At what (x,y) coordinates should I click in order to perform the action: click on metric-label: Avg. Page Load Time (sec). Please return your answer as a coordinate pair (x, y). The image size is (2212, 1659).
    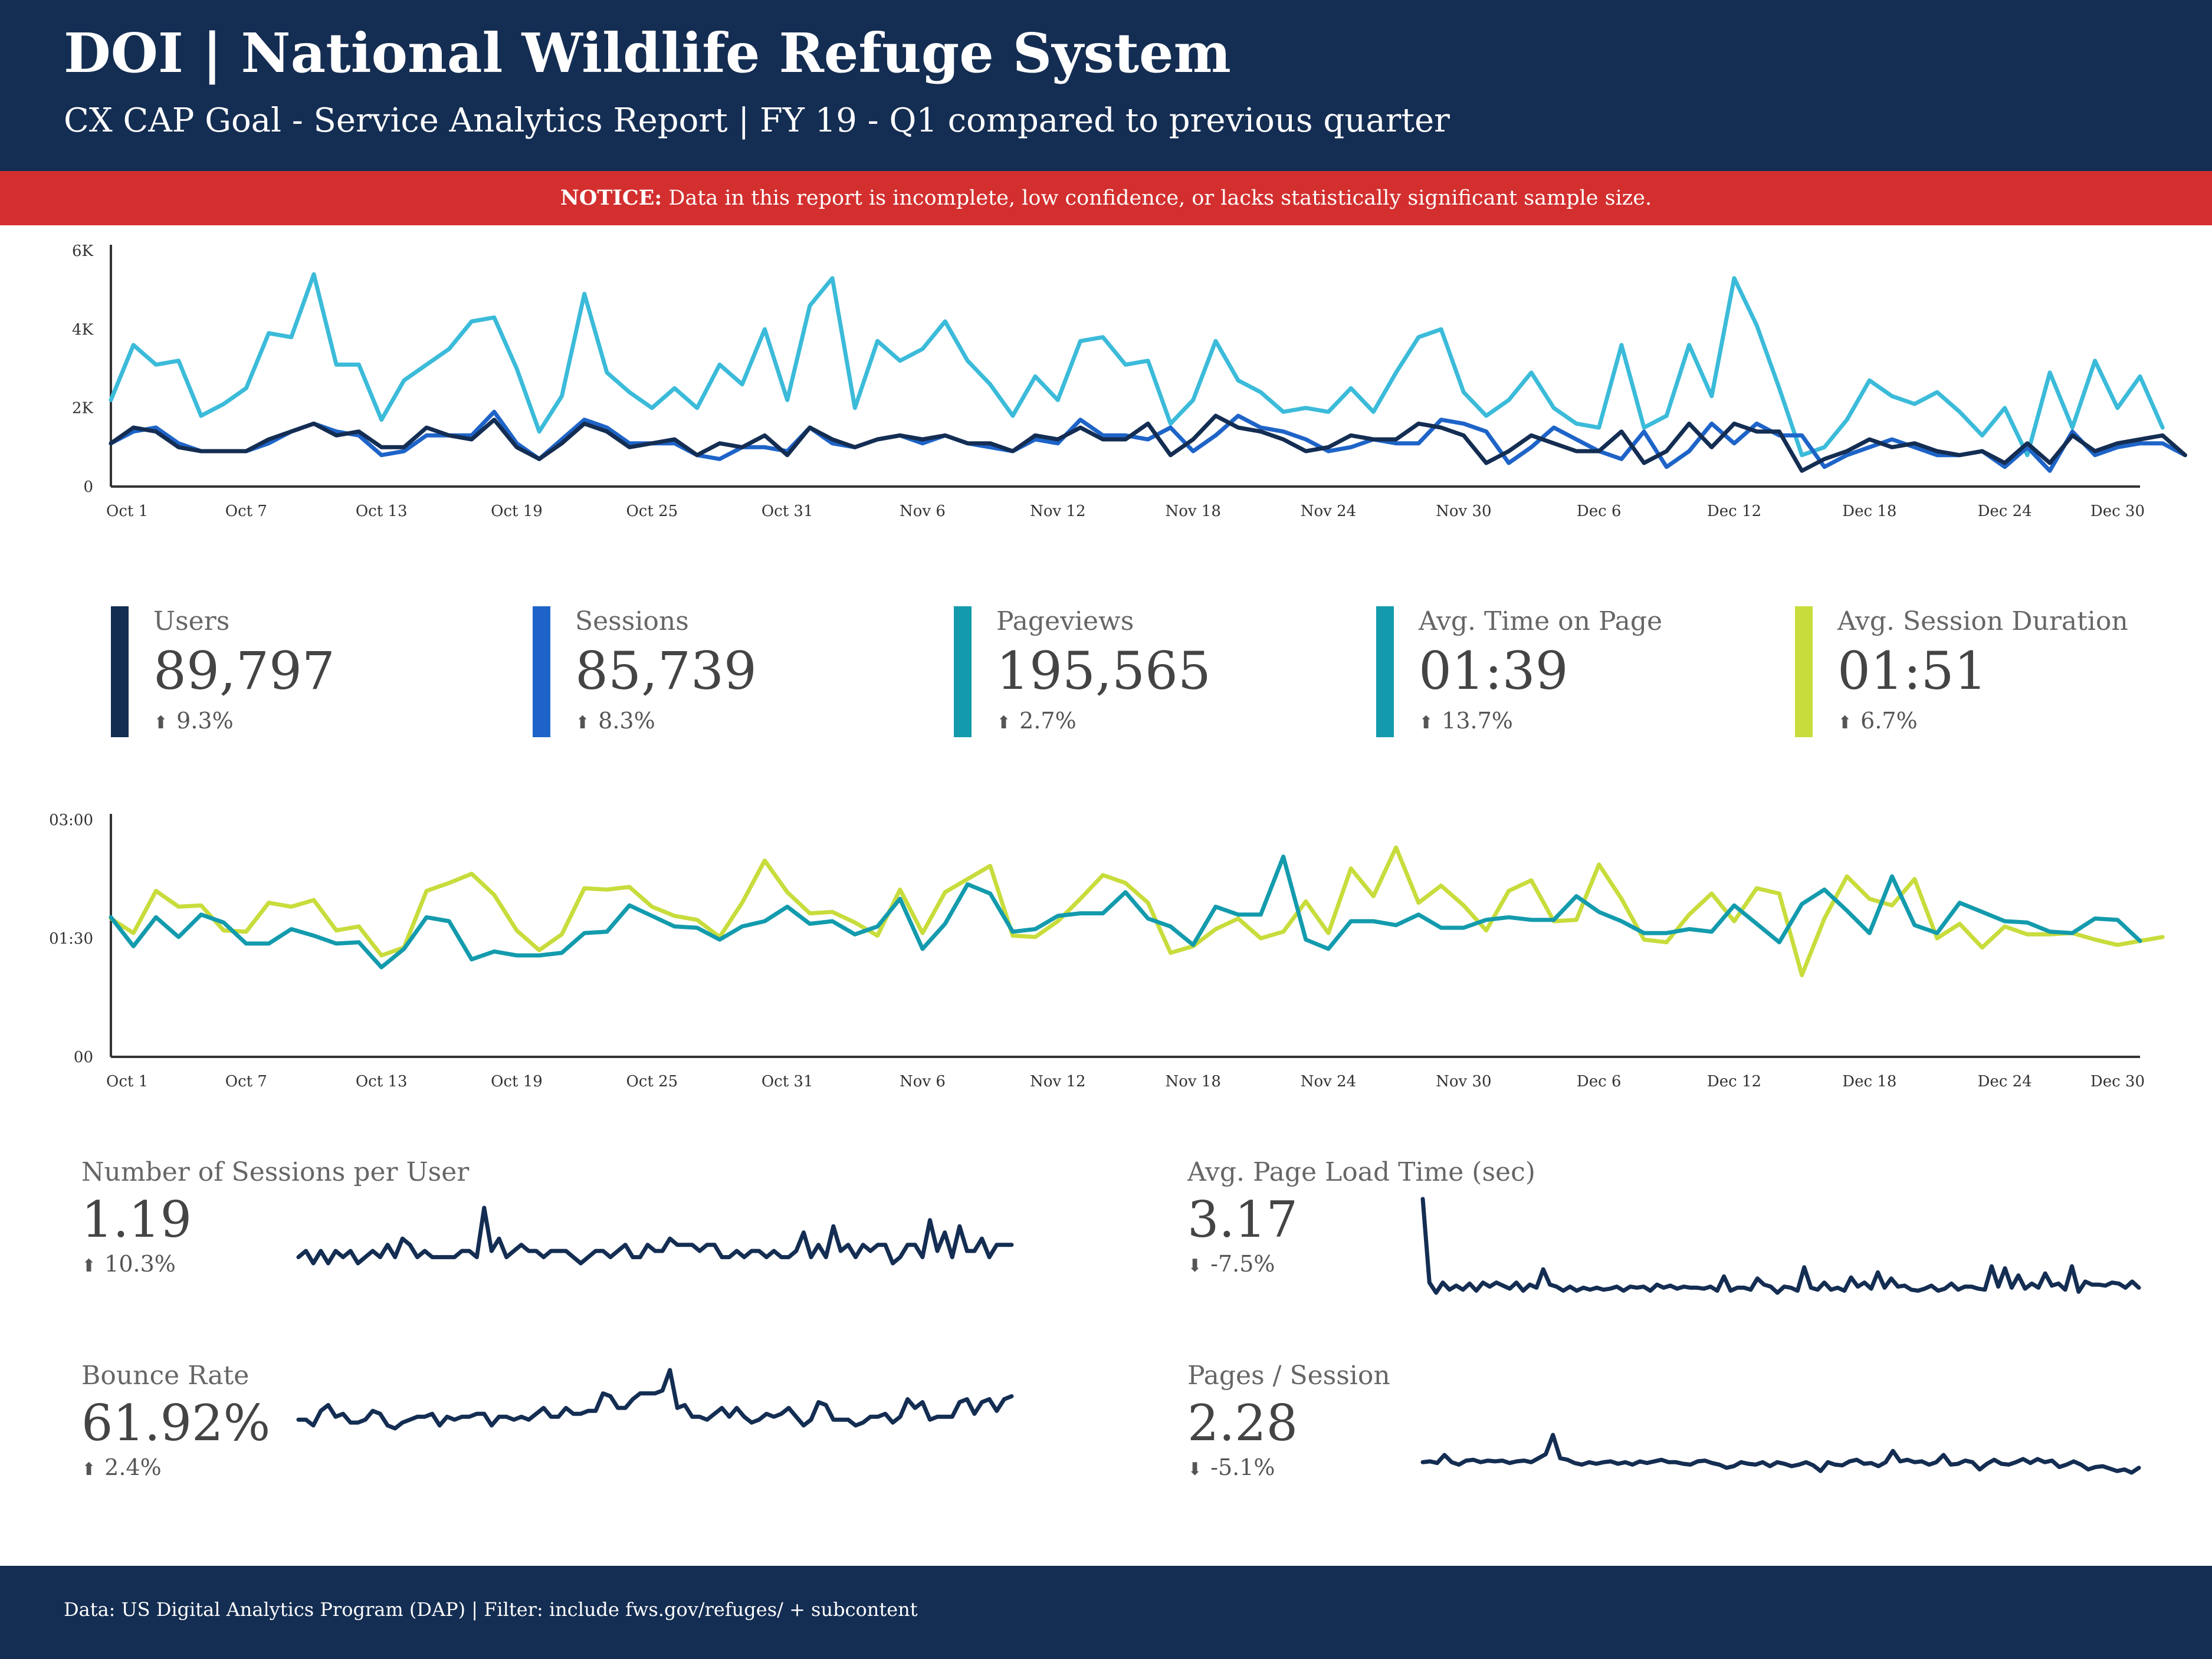
    Looking at the image, I should click on (1361, 1172).